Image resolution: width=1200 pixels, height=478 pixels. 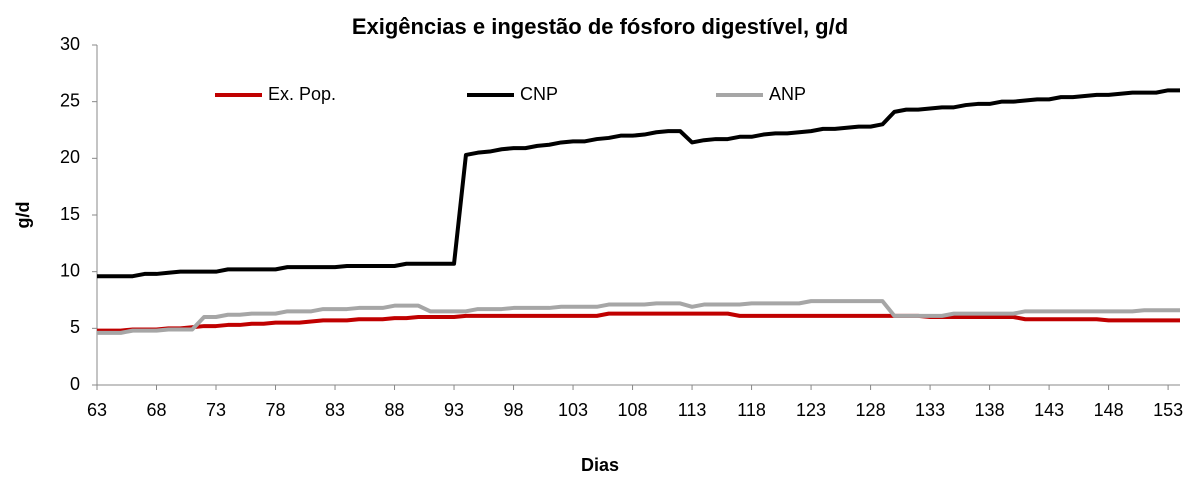 I want to click on y-tick-label: 0, so click(x=75, y=384).